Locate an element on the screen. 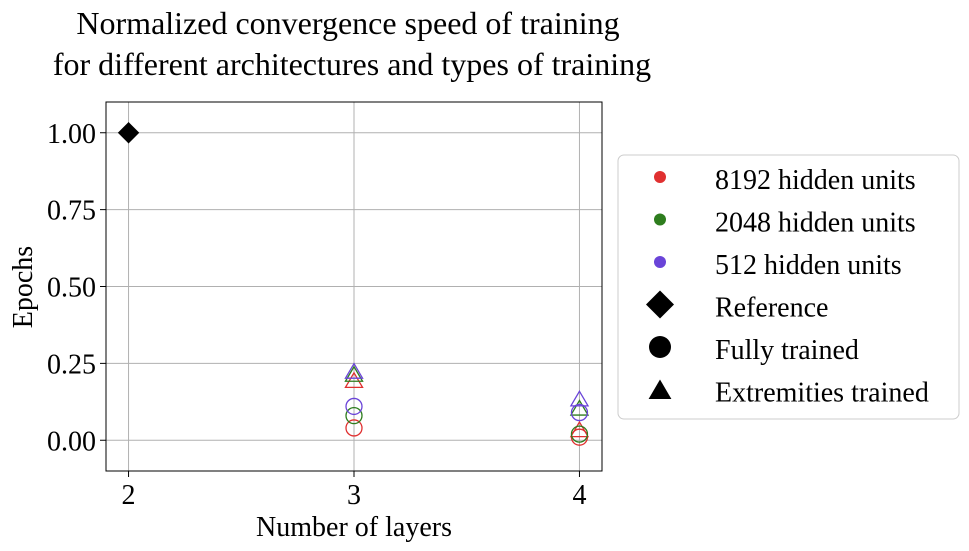 This screenshot has height=551, width=969. y-axis-ticks: 0.00 0.25 0.50 0.75 1.00 is located at coordinates (76, 288).